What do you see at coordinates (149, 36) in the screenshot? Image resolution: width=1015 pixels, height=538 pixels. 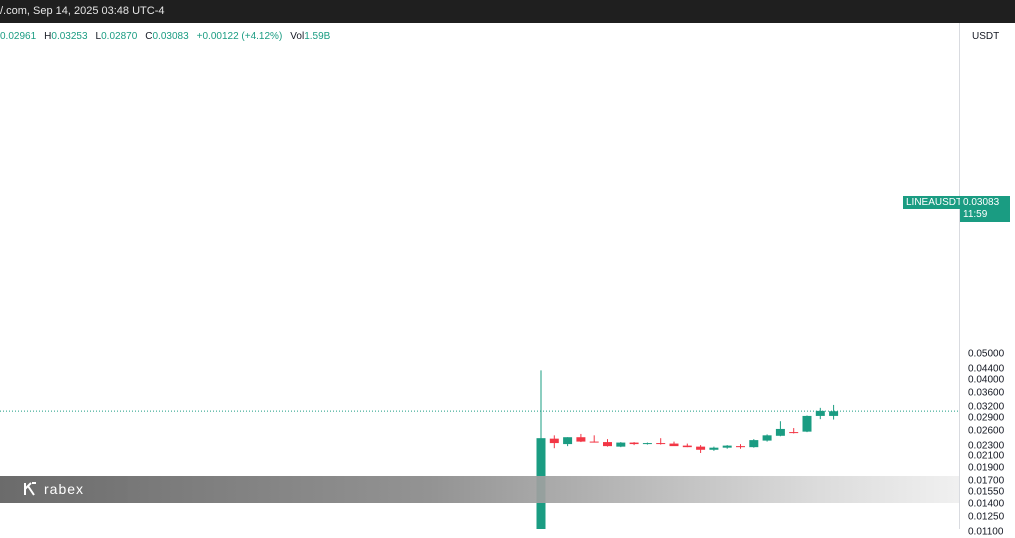 I see `close-key: C` at bounding box center [149, 36].